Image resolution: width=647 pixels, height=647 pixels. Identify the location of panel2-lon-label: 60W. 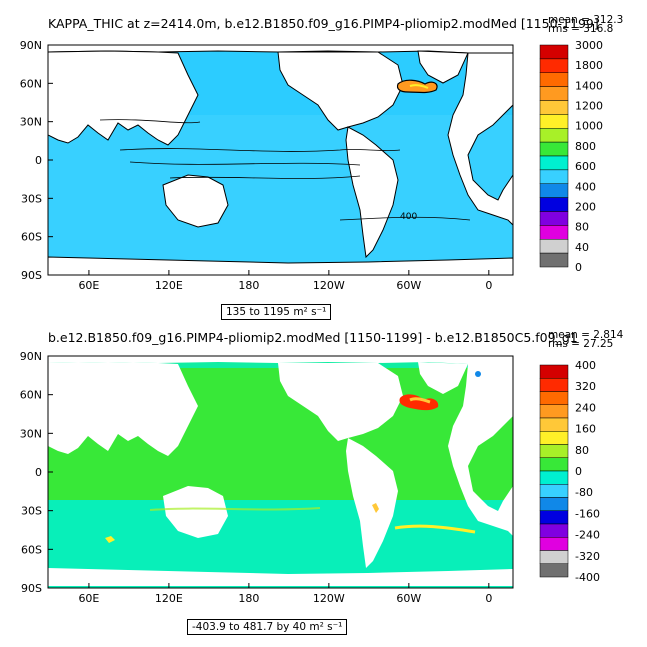
(408, 598).